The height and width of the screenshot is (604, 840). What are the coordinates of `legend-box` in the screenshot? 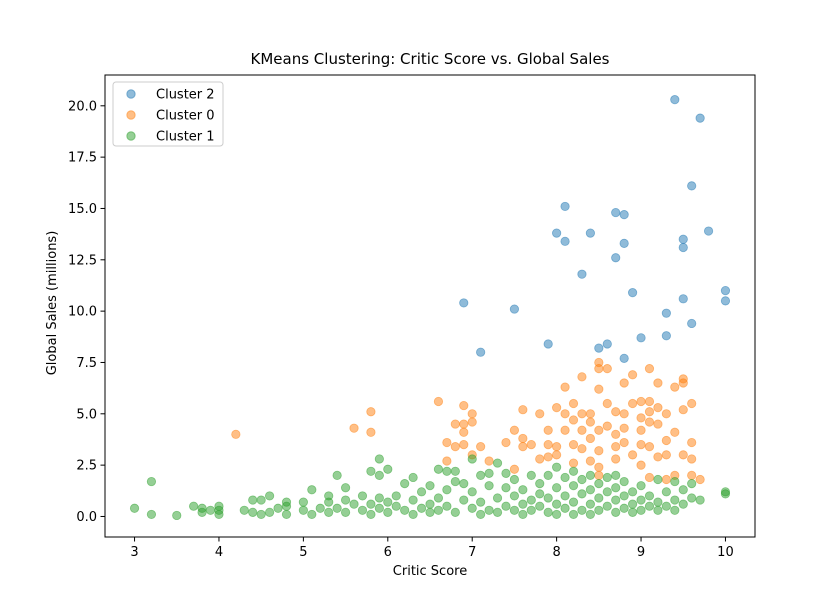 It's located at (168, 114).